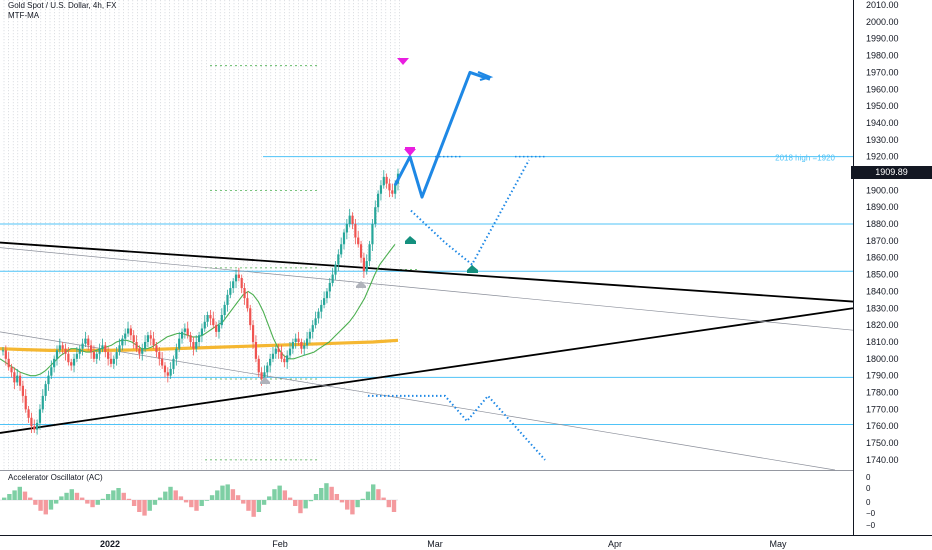  Describe the element at coordinates (882, 342) in the screenshot. I see `price-tick-label: 1810.00` at that location.